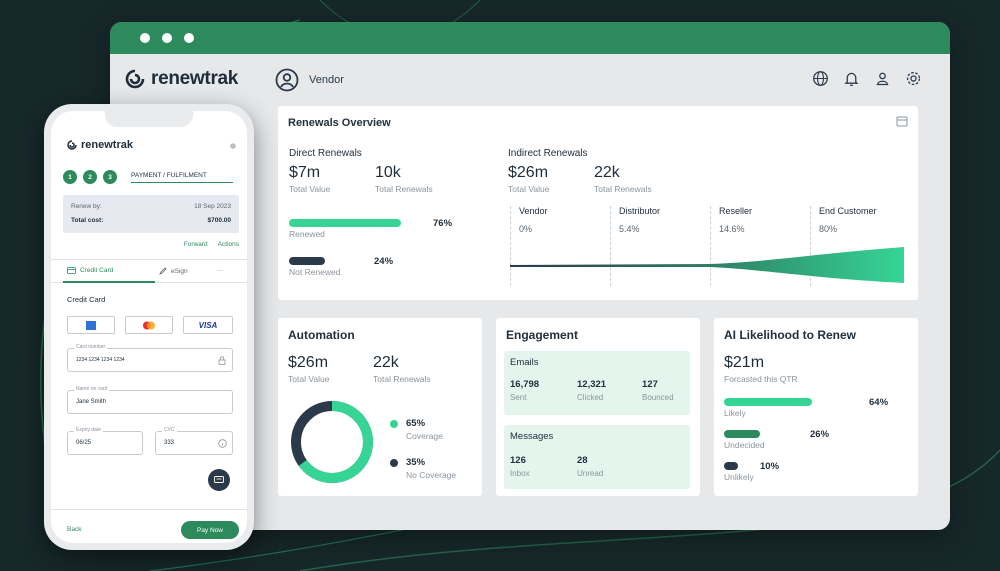  I want to click on funnel-column: End Customer 80%, so click(843, 246).